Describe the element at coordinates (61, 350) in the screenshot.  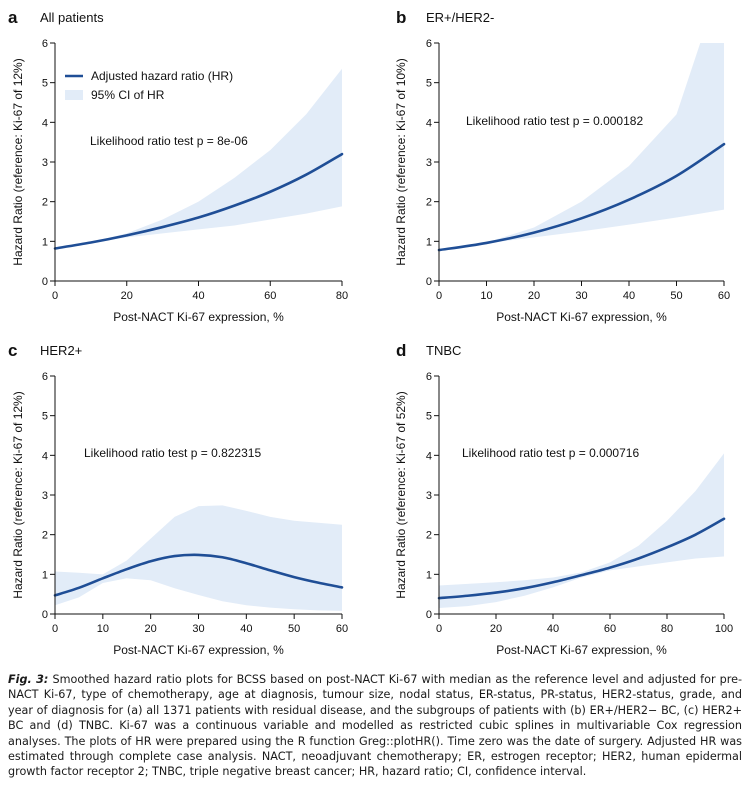
I see `panel-title: HER2+` at that location.